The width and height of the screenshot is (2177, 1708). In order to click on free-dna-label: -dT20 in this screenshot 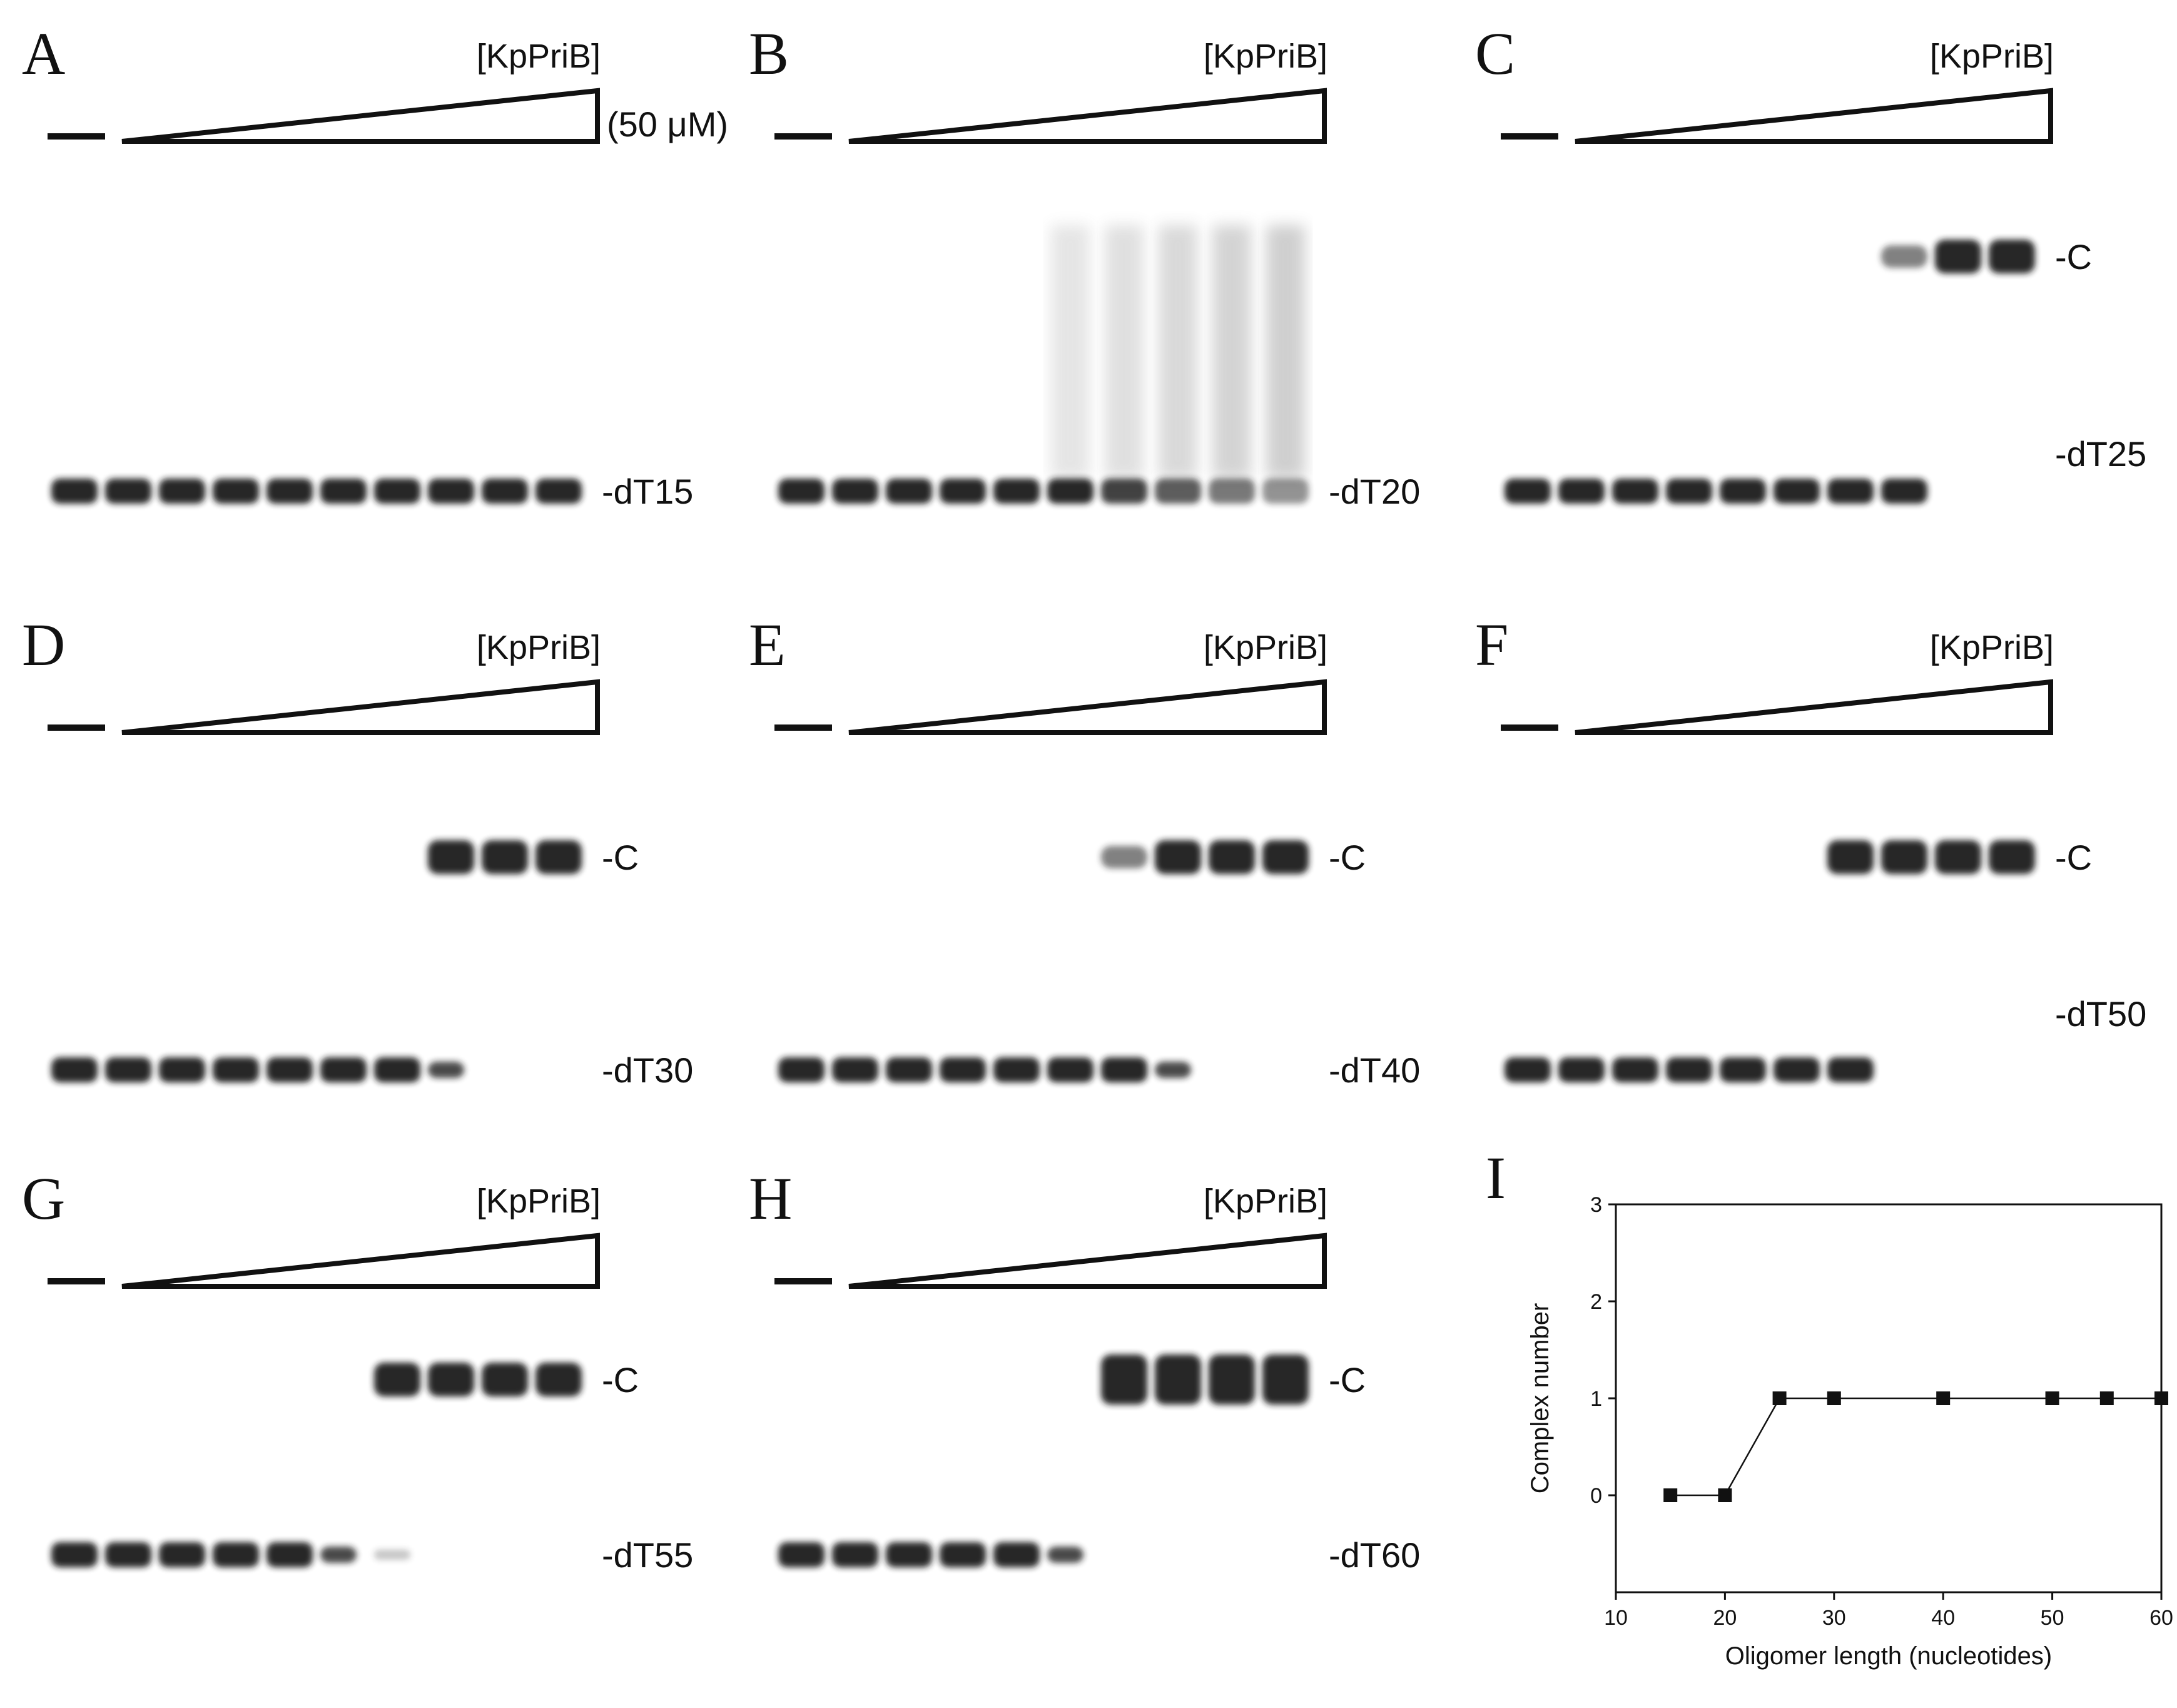, I will do `click(1374, 491)`.